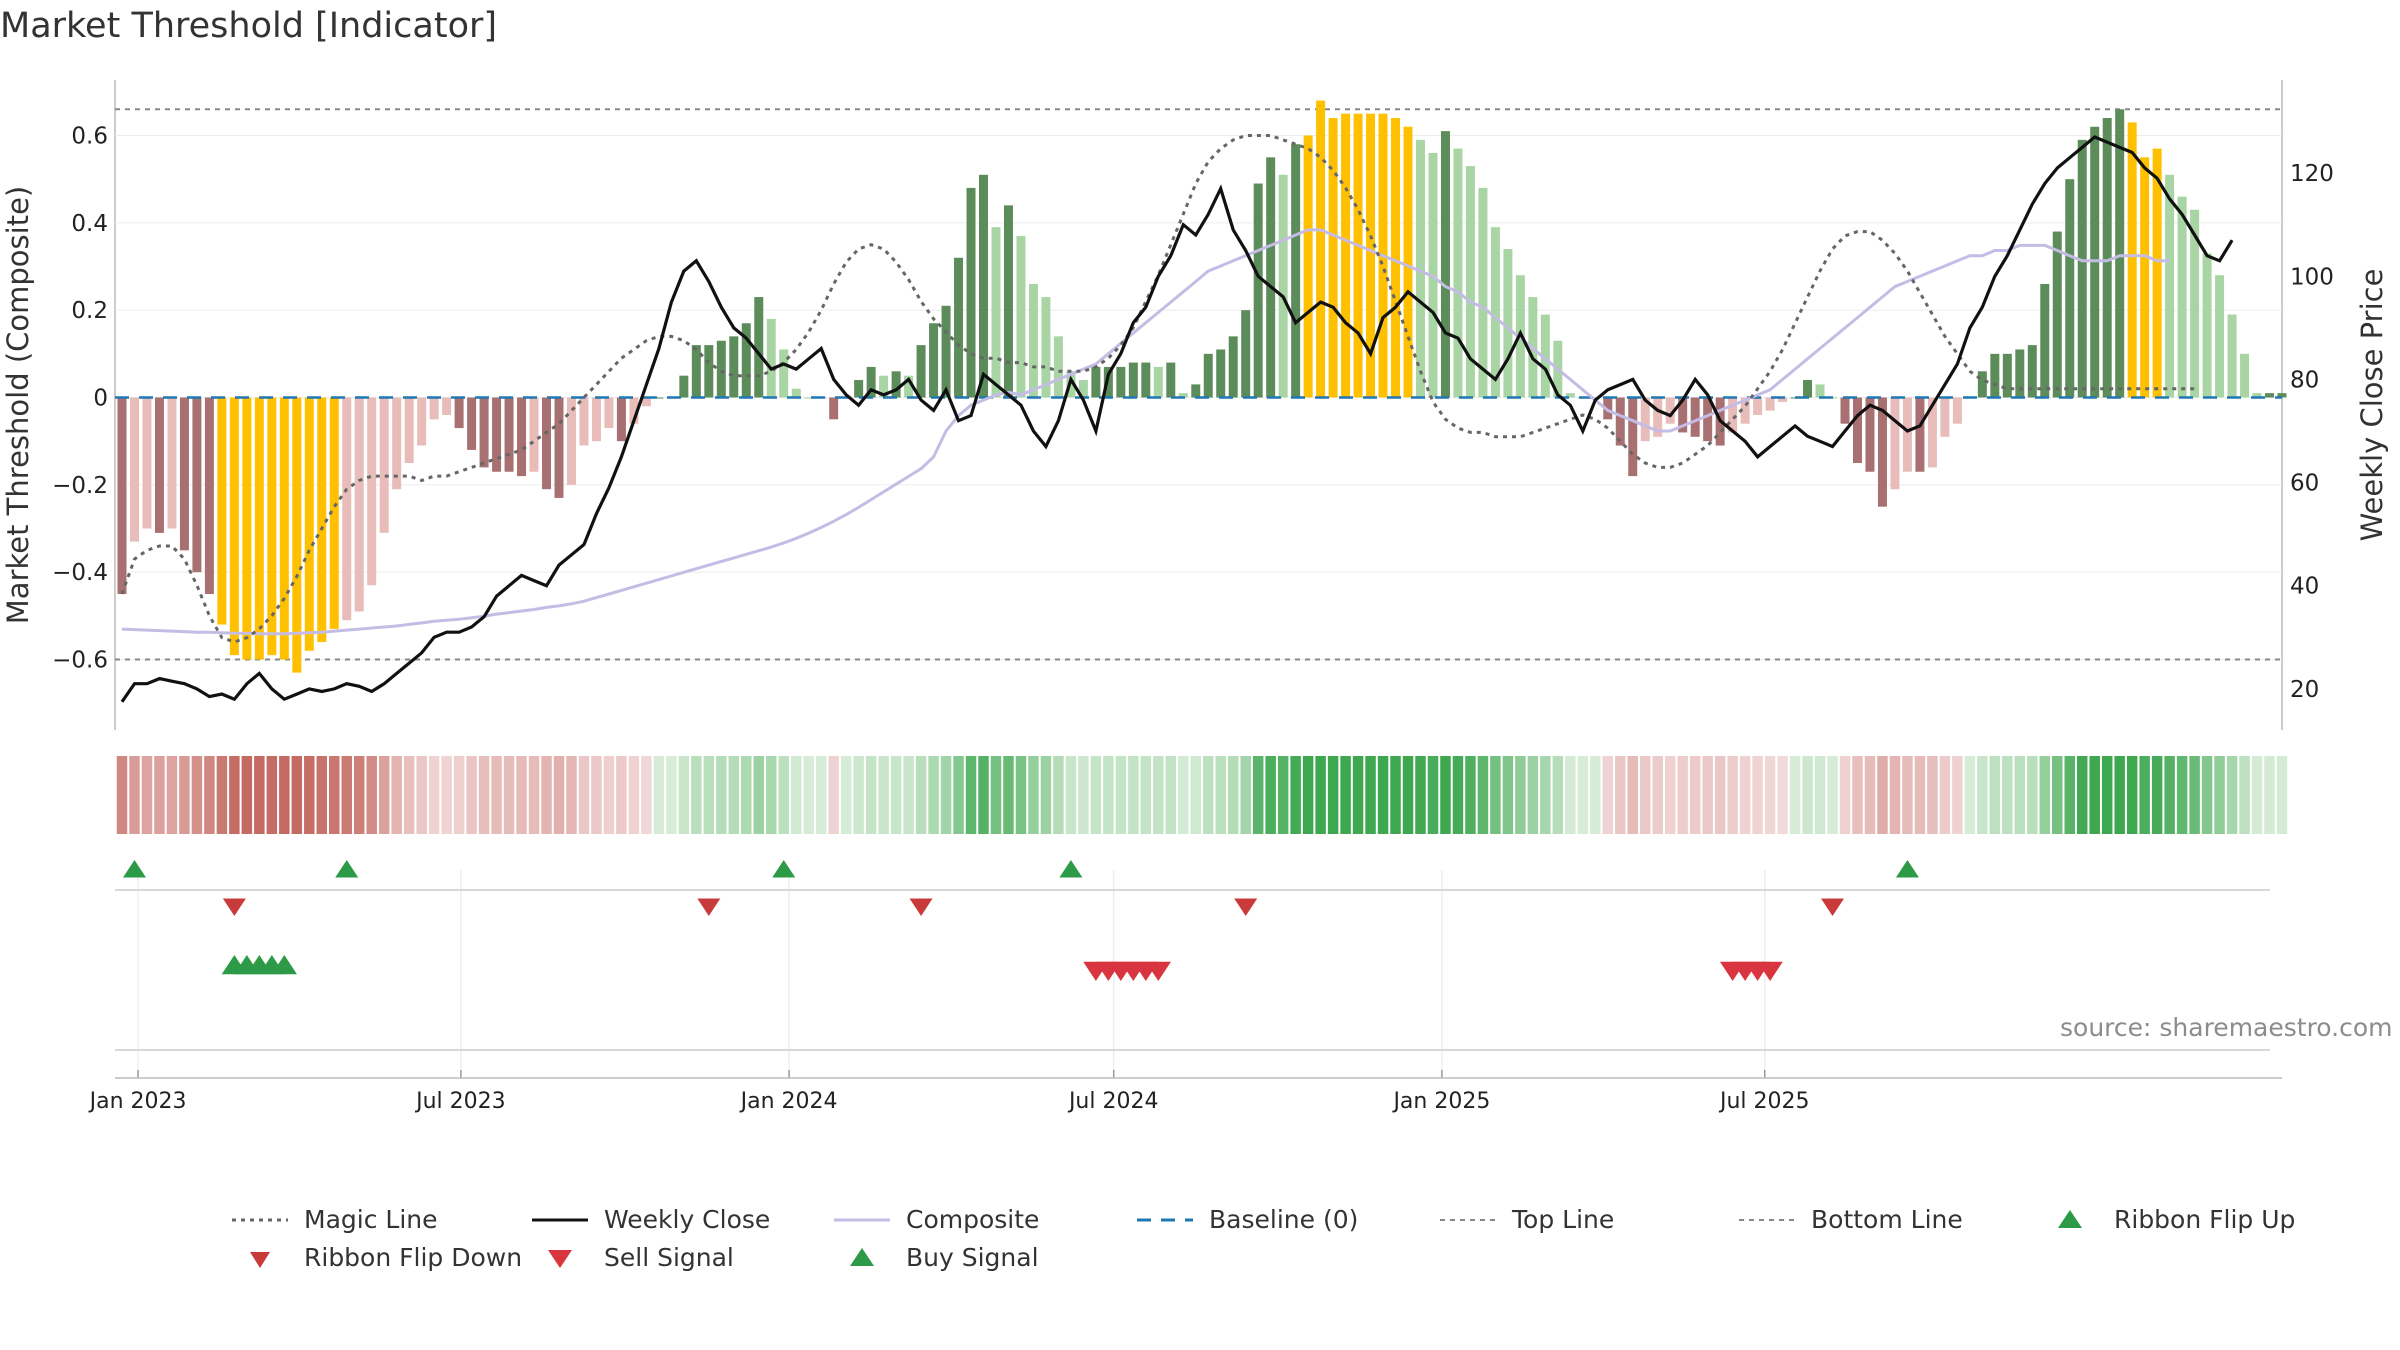  I want to click on x-tick-label: Jan 2025, so click(1440, 1101).